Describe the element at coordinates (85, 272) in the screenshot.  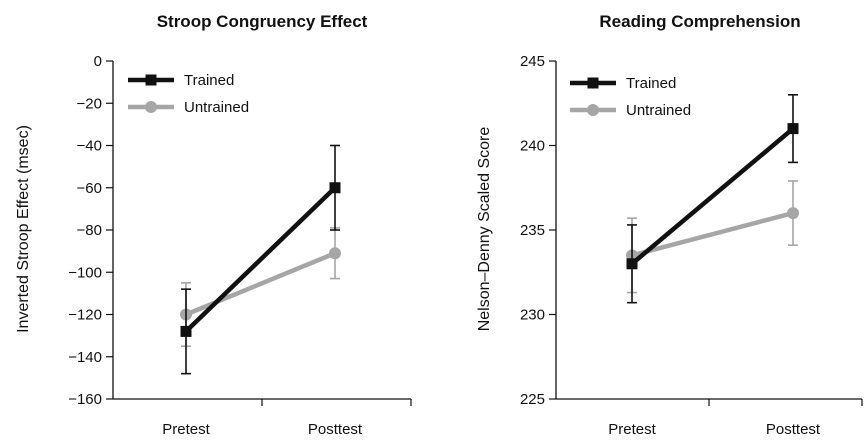
I see `y-tick-label: −100` at that location.